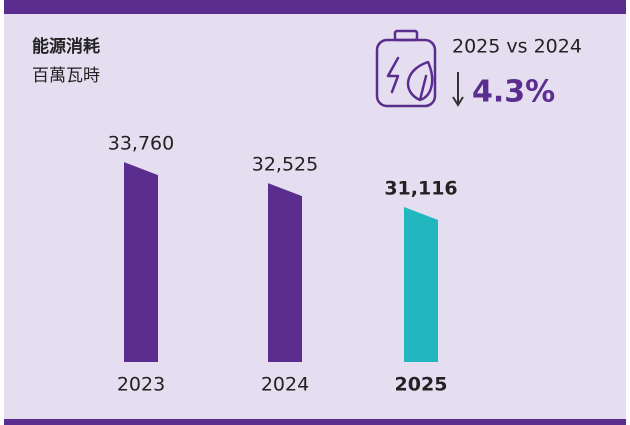  Describe the element at coordinates (315, 422) in the screenshot. I see `bottom-band` at that location.